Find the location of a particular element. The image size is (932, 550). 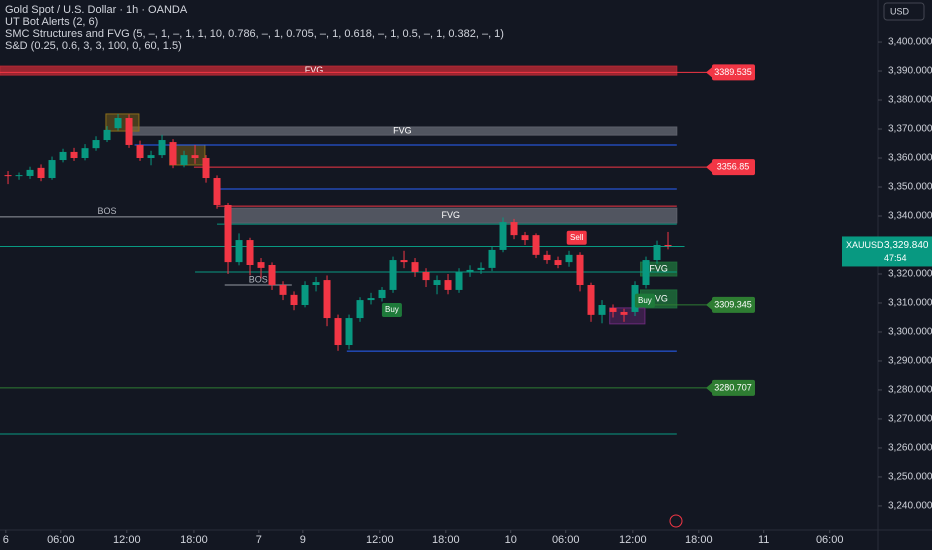

y-tick-label: 3,300.000 is located at coordinates (910, 332).